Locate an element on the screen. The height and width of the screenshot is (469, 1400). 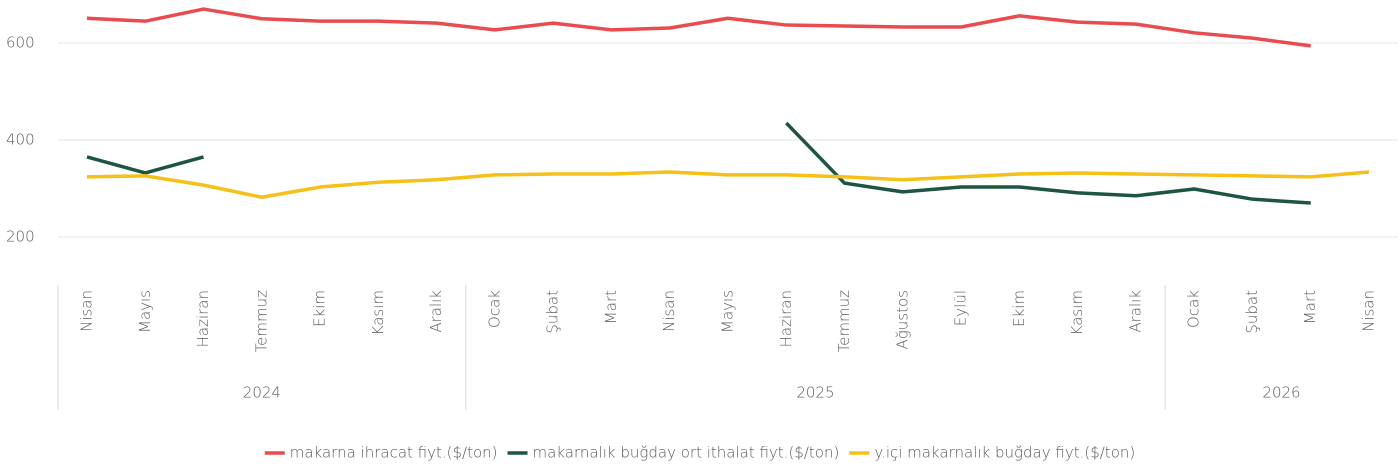
x-tick-label: Ağustos is located at coordinates (902, 319).